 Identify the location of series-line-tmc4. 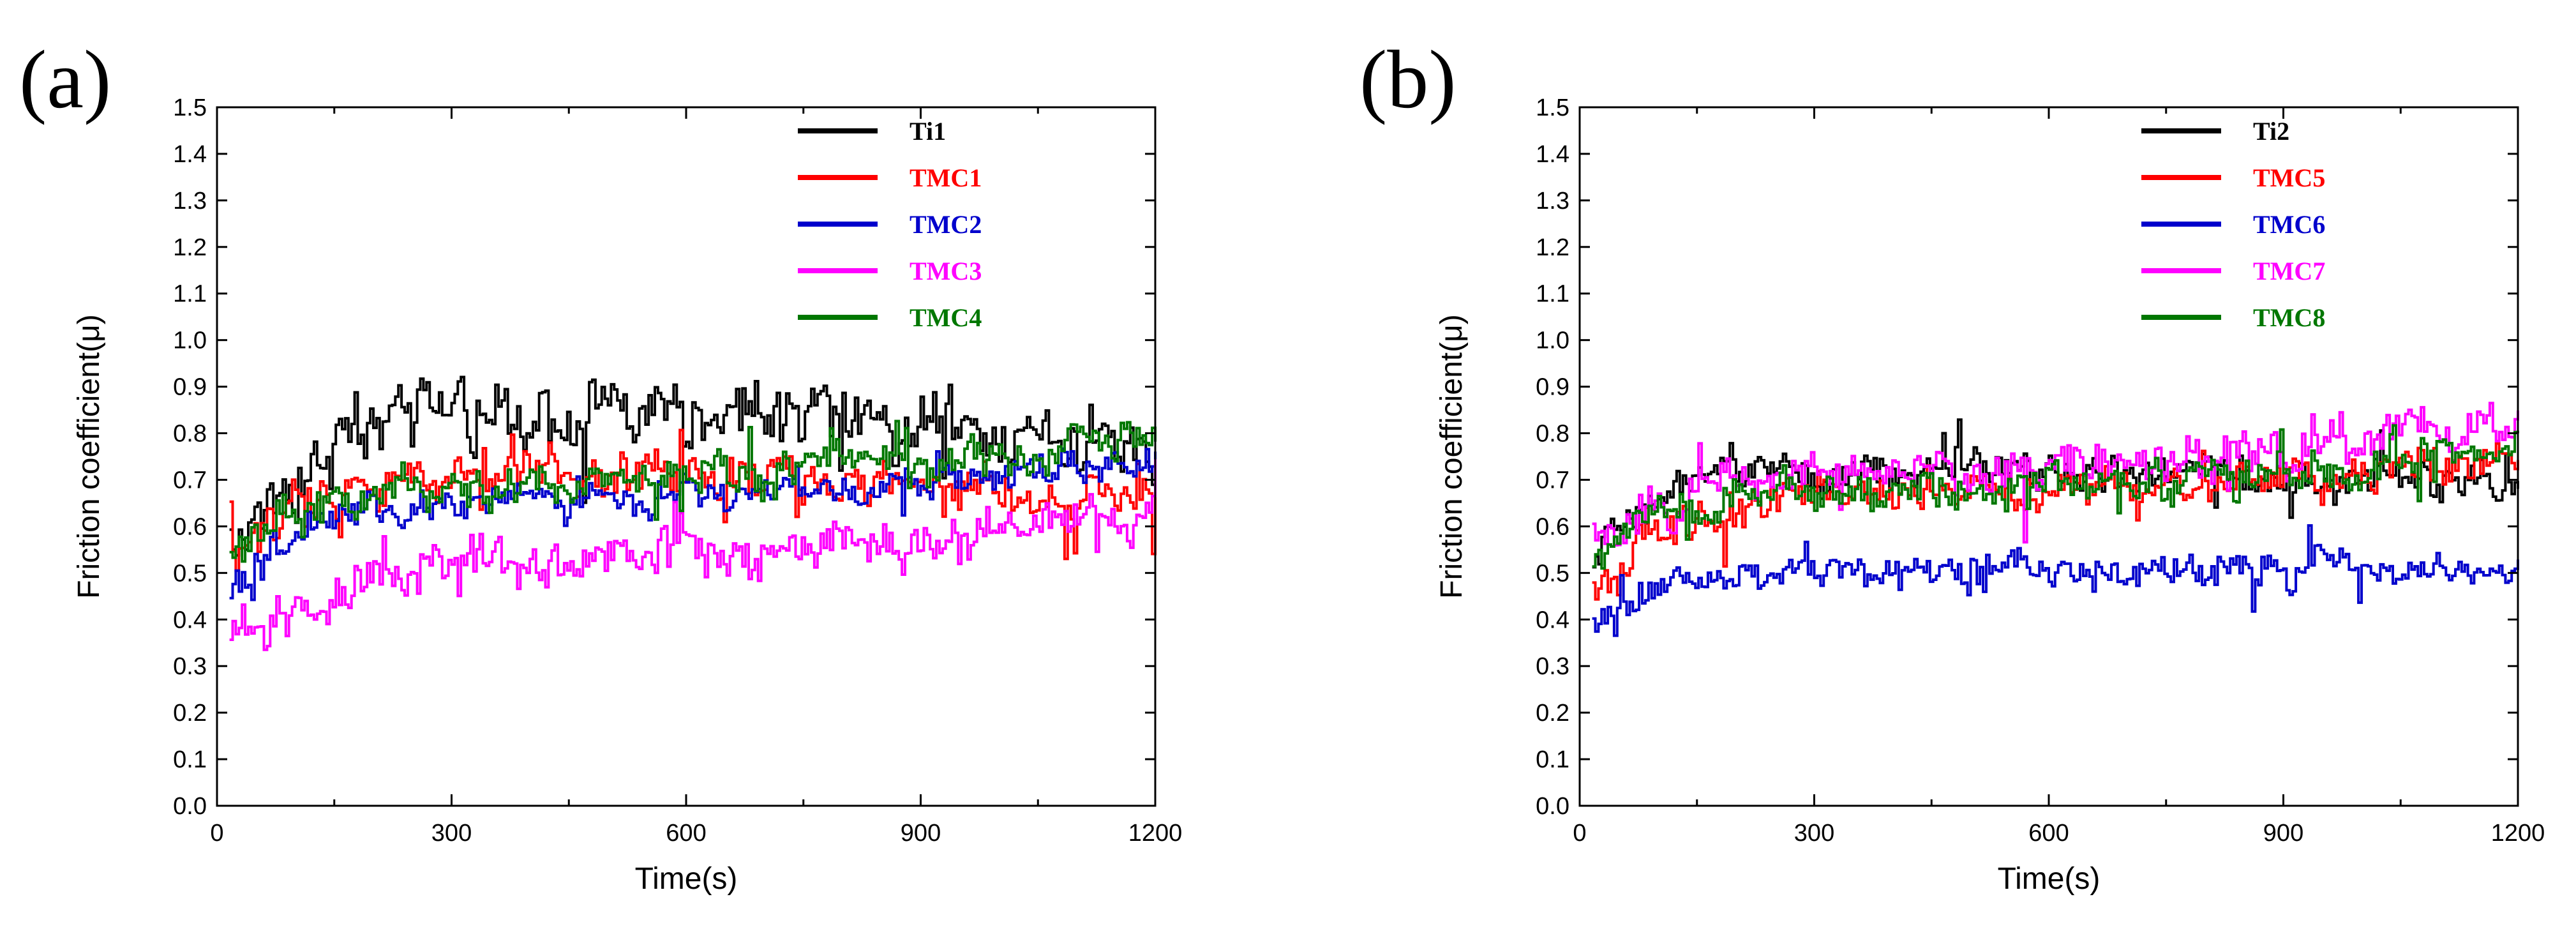
(693, 491).